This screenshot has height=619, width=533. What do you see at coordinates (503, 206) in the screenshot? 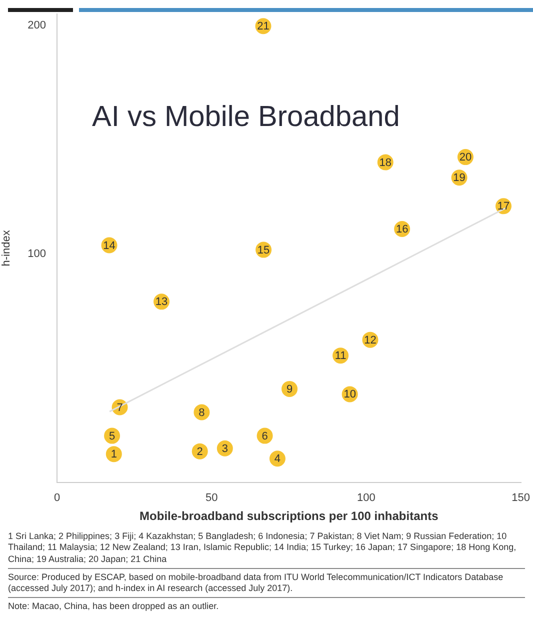
I see `annotation: 17` at bounding box center [503, 206].